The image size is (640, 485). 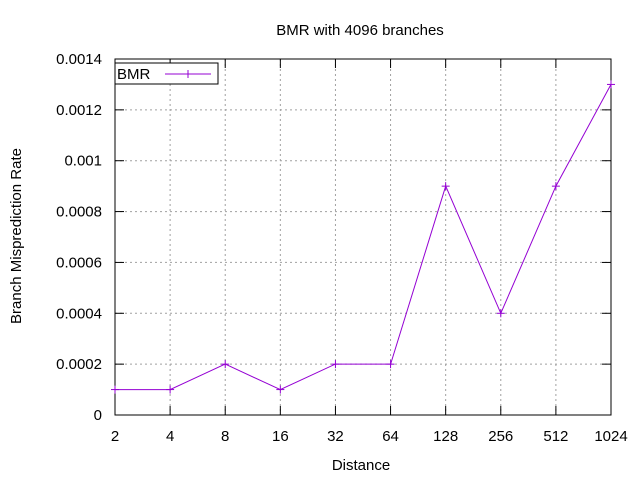 What do you see at coordinates (79, 262) in the screenshot?
I see `y-tick-label: 0.0006` at bounding box center [79, 262].